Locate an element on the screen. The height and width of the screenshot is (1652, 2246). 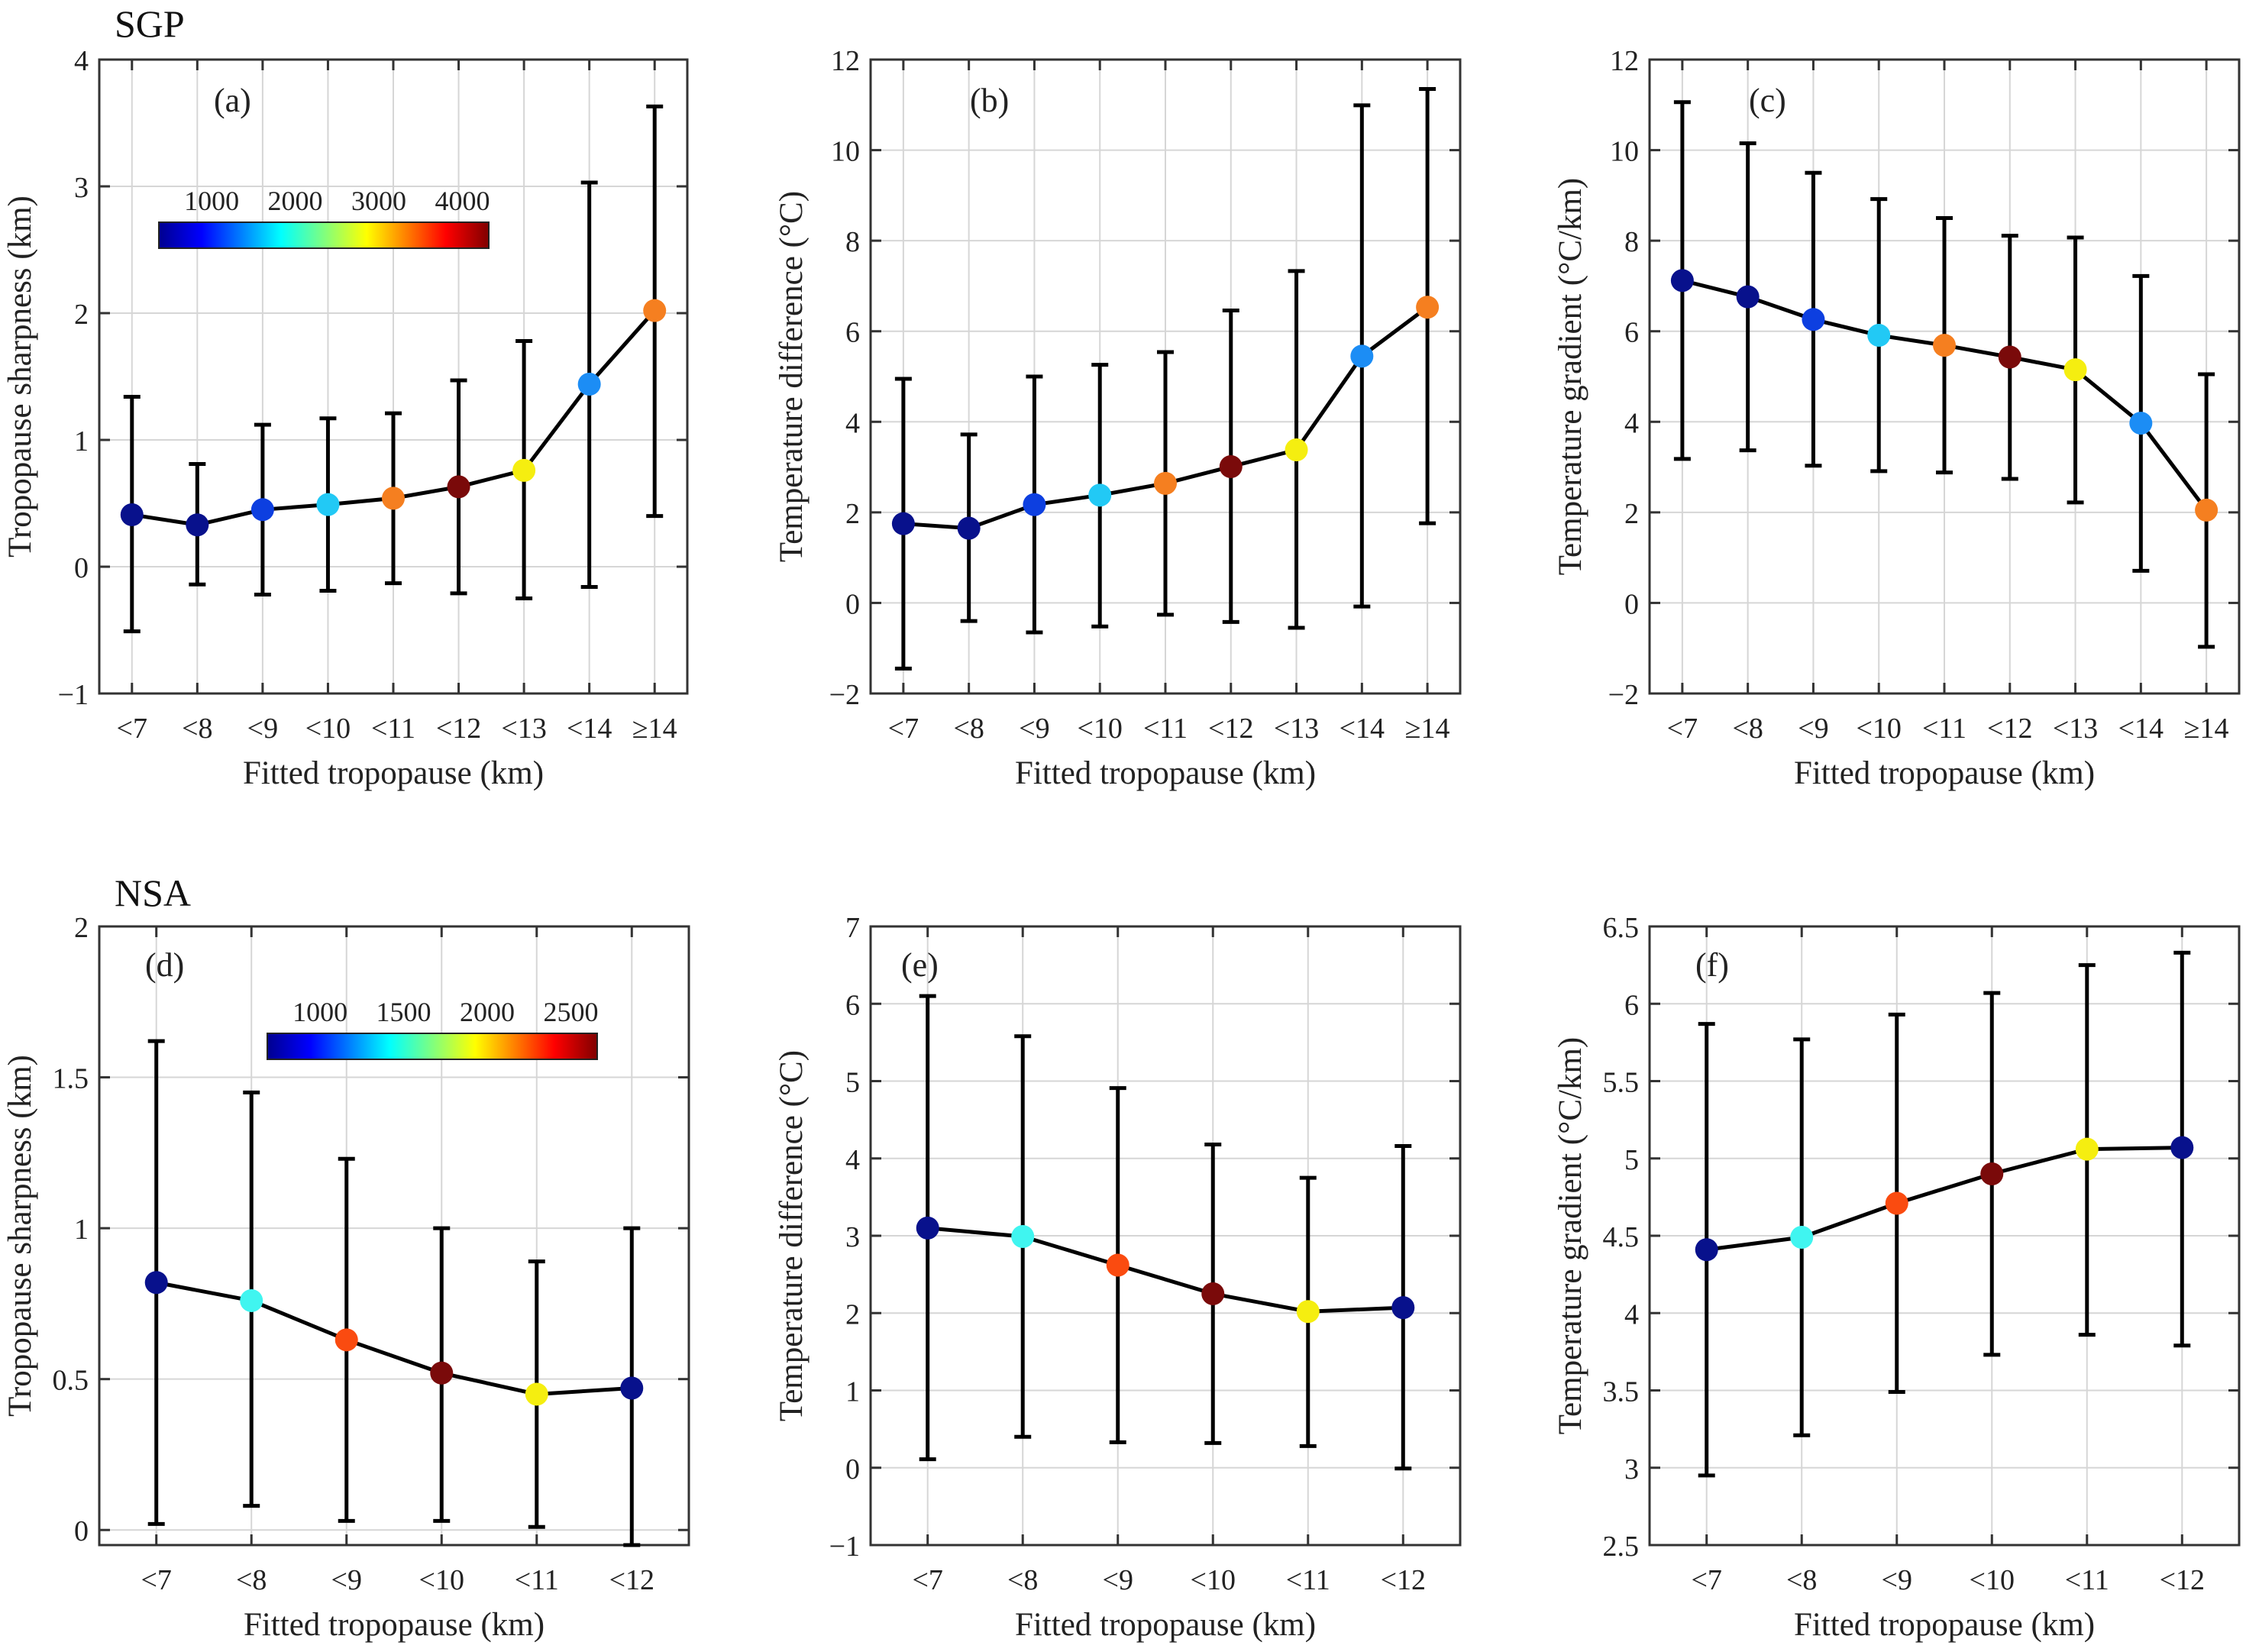
series-line is located at coordinates (1165, 1270).